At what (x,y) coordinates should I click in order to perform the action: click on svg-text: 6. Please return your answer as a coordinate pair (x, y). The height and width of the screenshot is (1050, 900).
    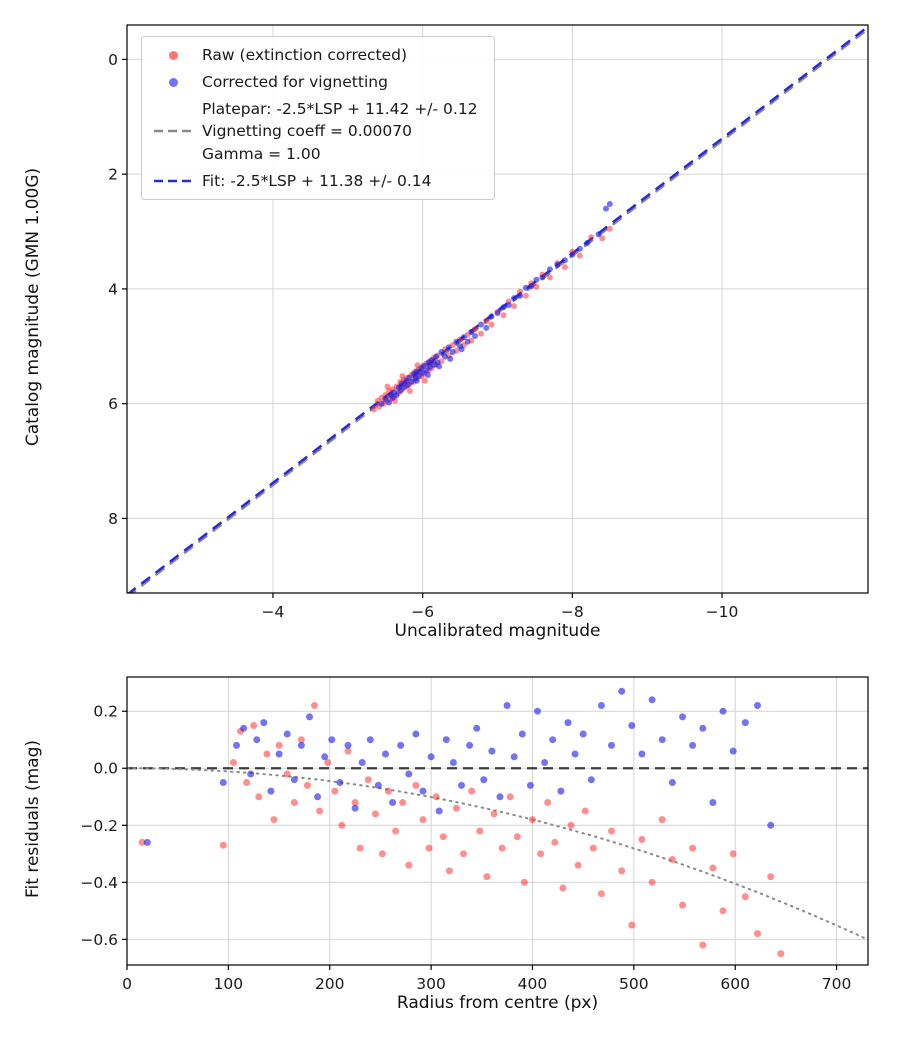
    Looking at the image, I should click on (113, 404).